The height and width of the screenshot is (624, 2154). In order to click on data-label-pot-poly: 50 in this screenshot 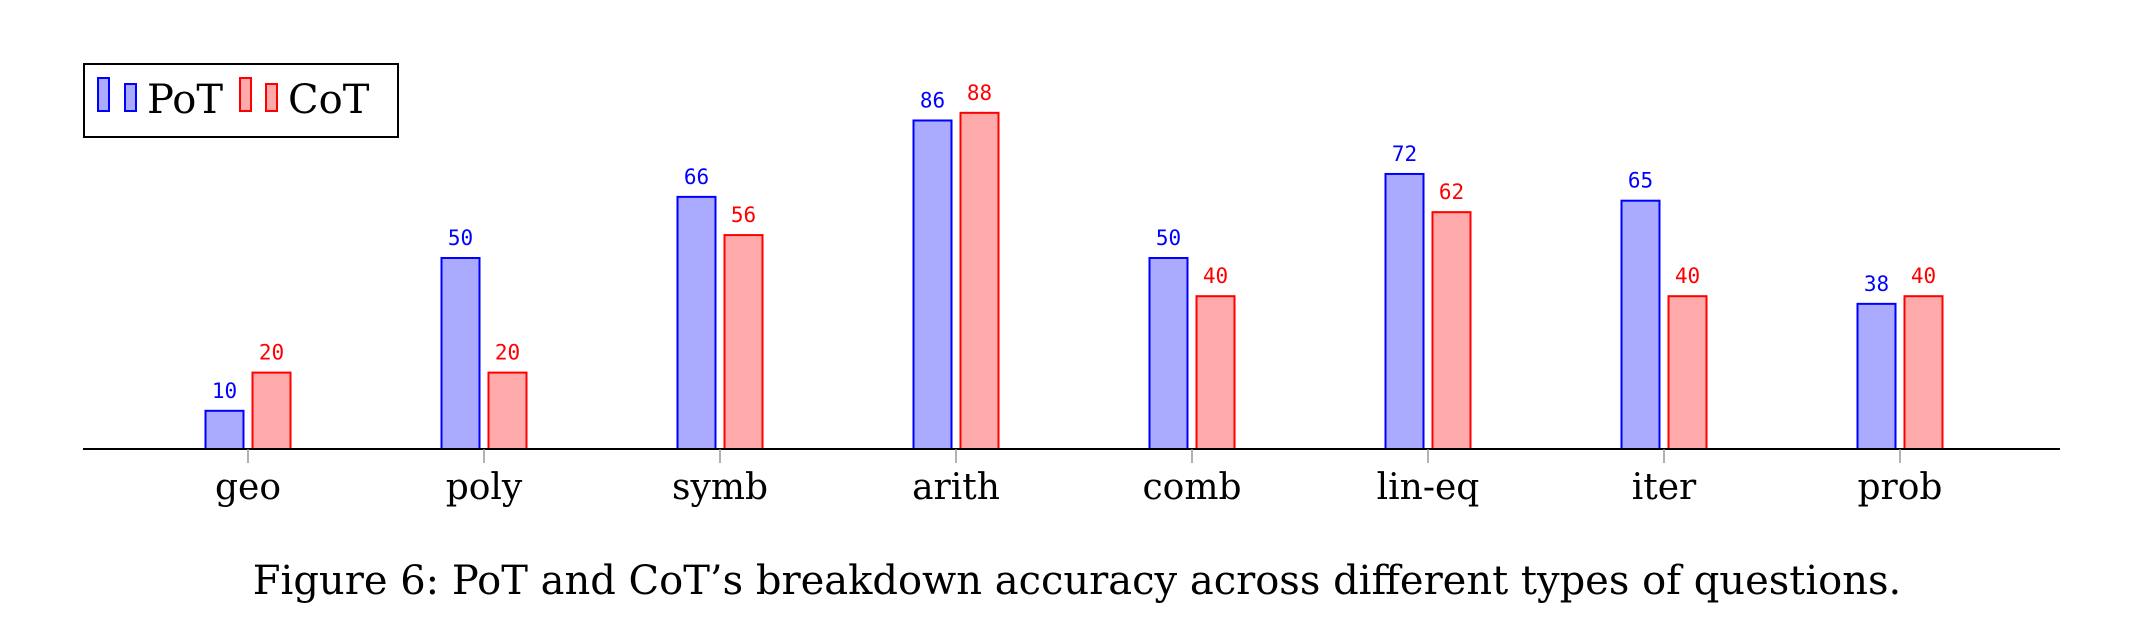, I will do `click(460, 238)`.